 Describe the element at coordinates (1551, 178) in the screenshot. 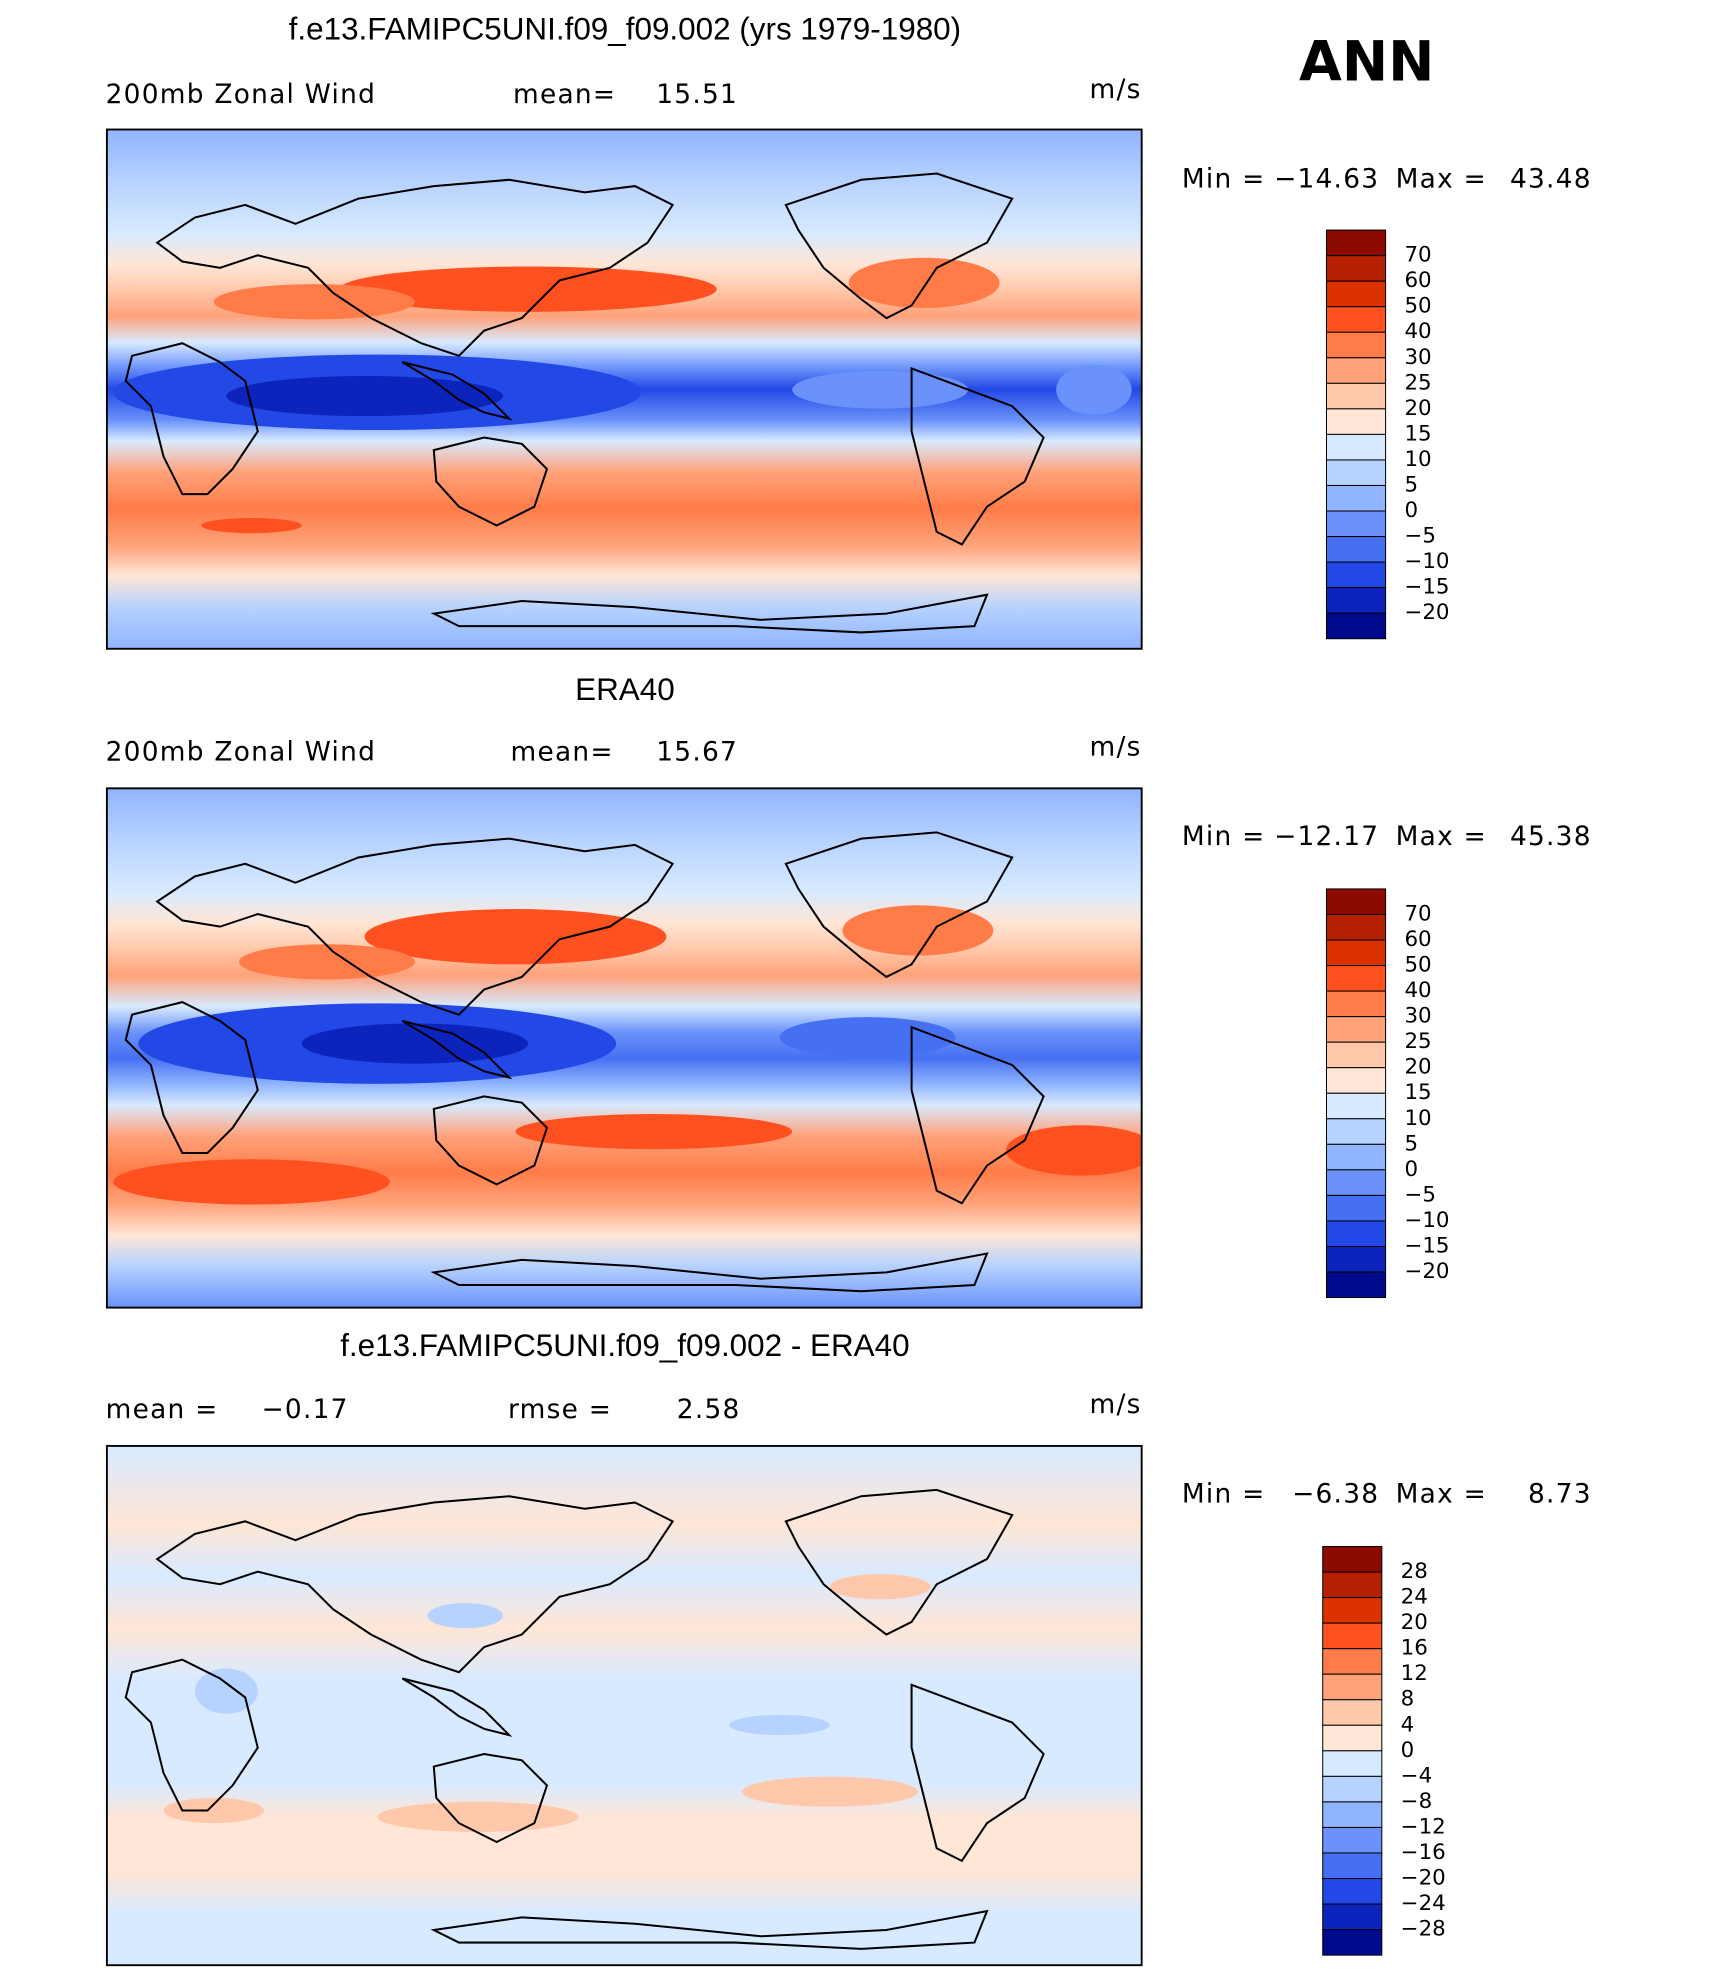

I see `max-value: 43.48` at that location.